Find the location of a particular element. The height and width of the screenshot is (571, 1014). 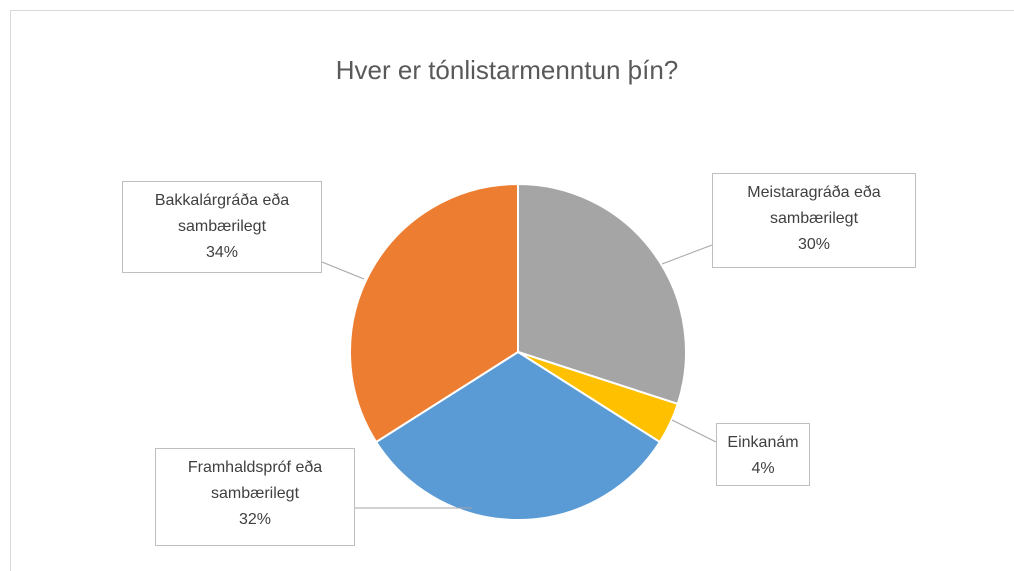

label-category: Meistaragráða eða sambærilegt is located at coordinates (814, 205).